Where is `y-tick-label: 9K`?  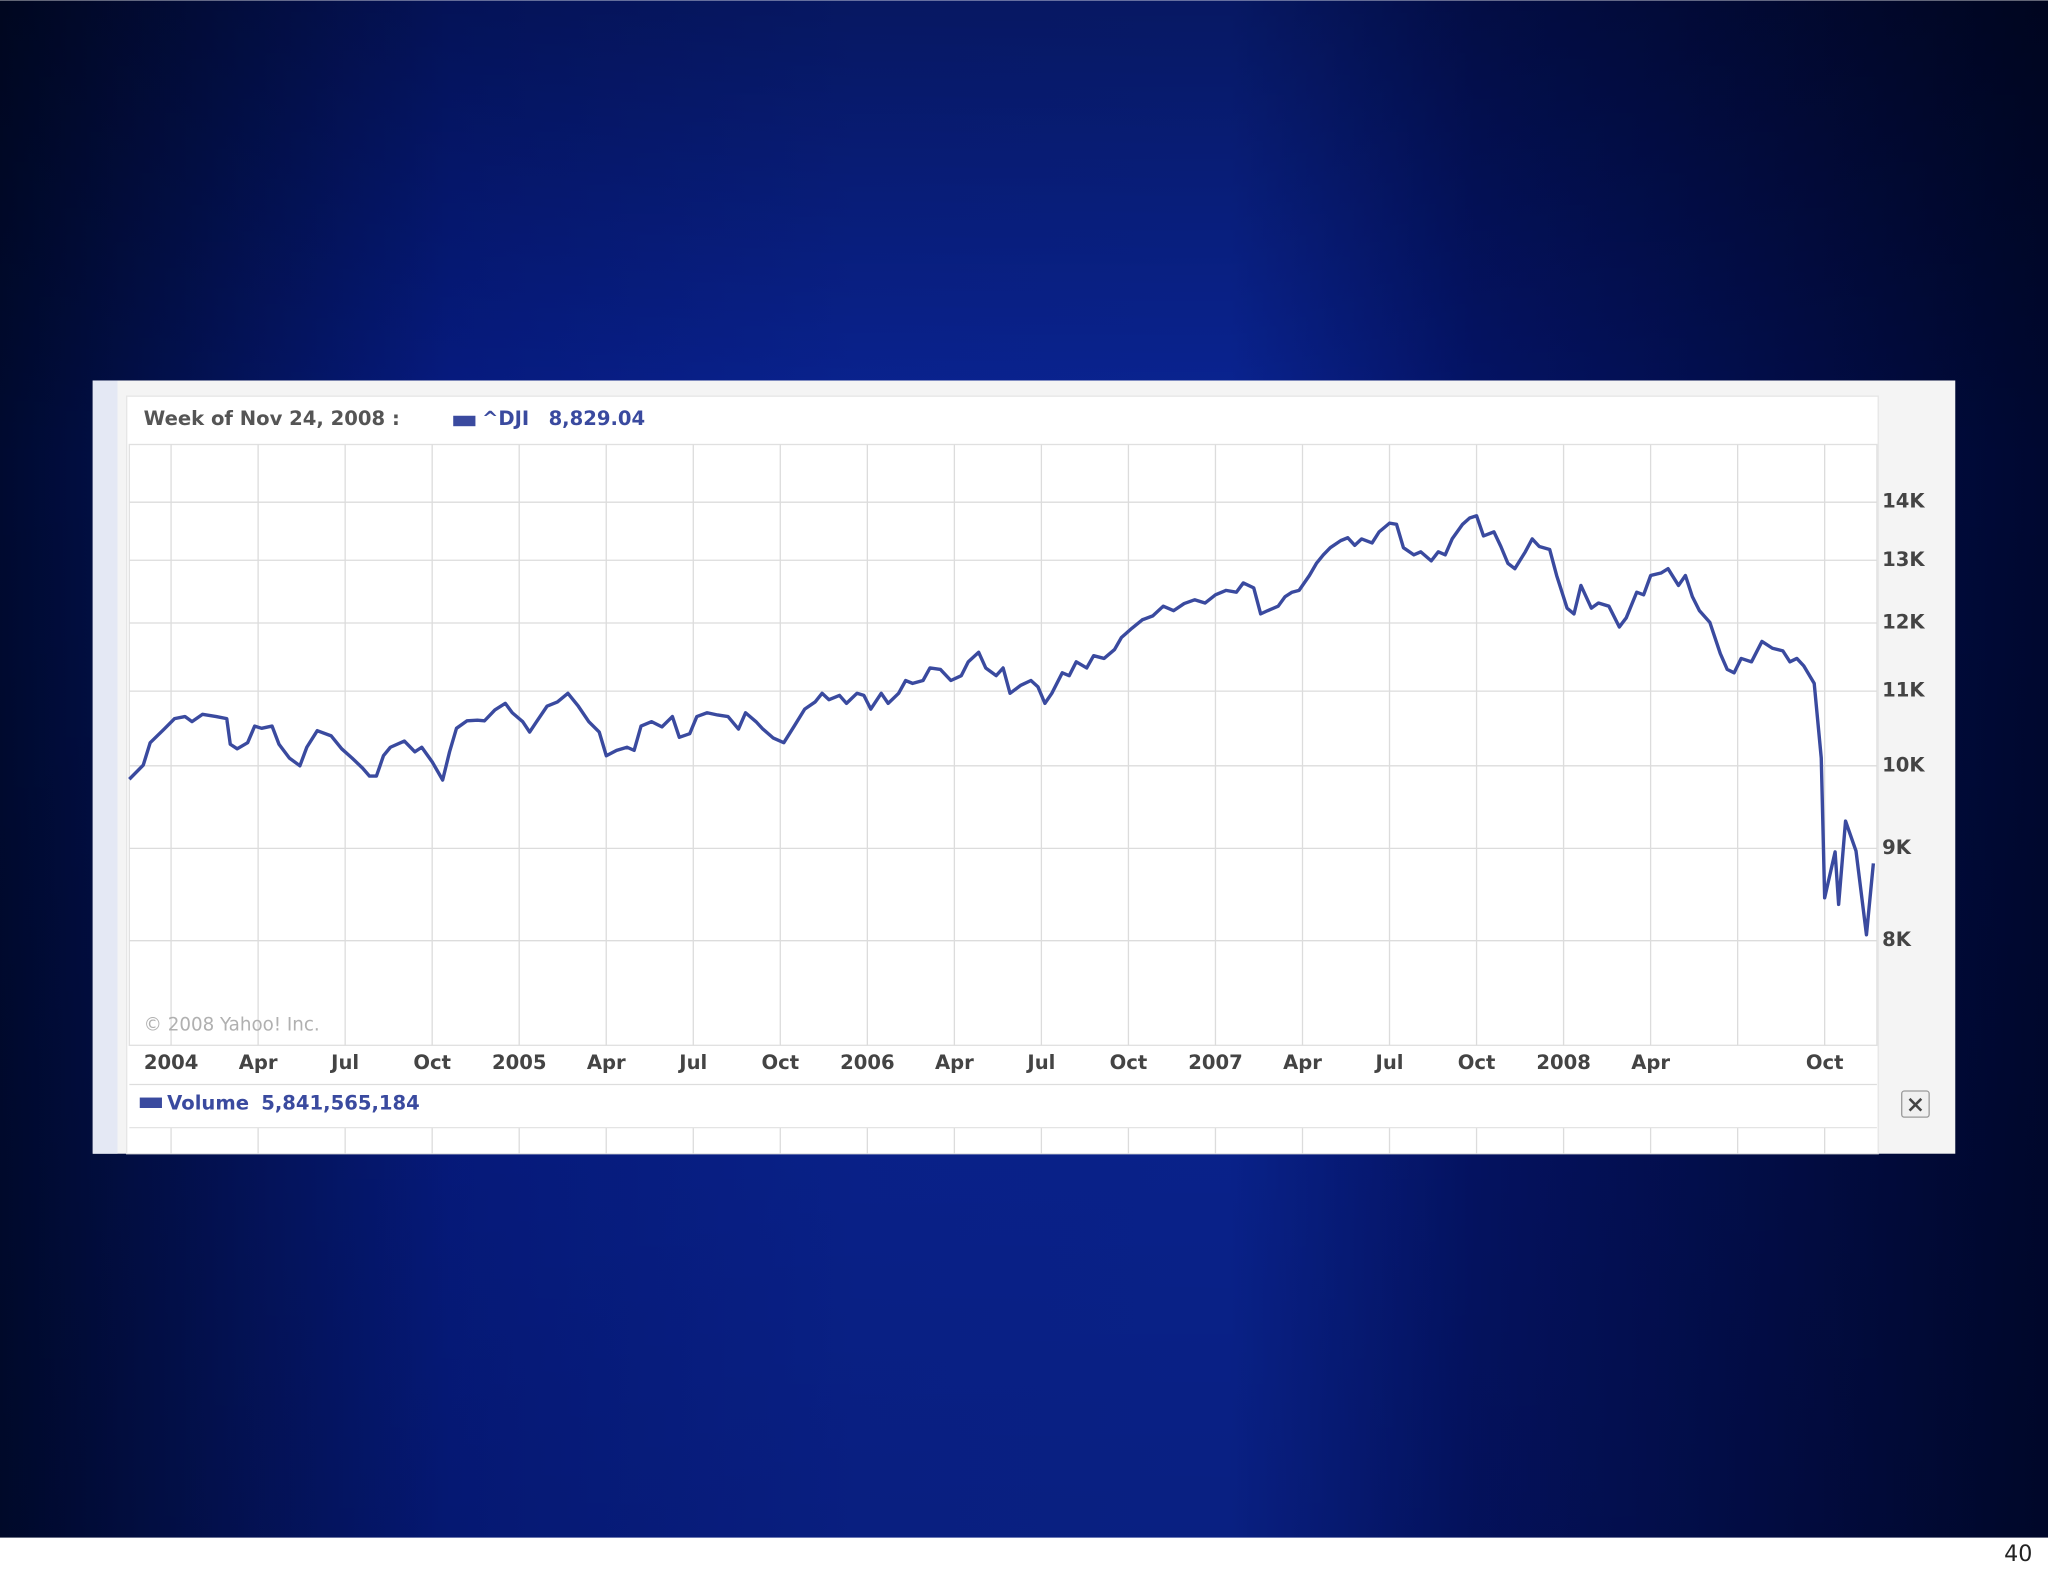 y-tick-label: 9K is located at coordinates (1897, 847).